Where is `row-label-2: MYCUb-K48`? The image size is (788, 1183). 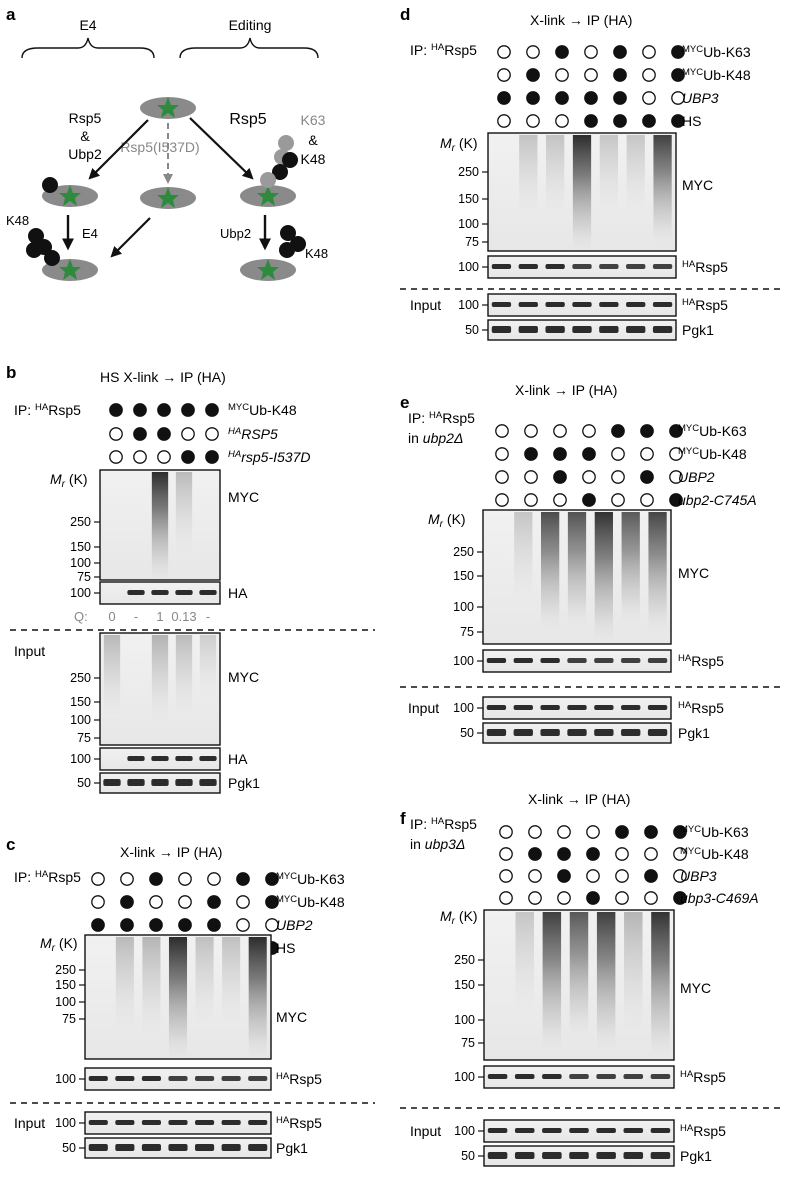
row-label-2: MYCUb-K48 is located at coordinates (712, 454).